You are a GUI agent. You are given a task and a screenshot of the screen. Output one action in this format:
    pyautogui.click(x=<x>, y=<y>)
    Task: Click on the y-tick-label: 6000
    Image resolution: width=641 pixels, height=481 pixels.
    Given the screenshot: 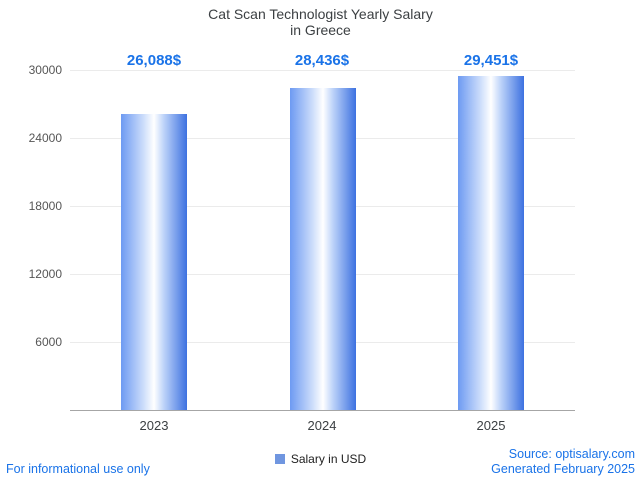 What is the action you would take?
    pyautogui.click(x=48, y=342)
    